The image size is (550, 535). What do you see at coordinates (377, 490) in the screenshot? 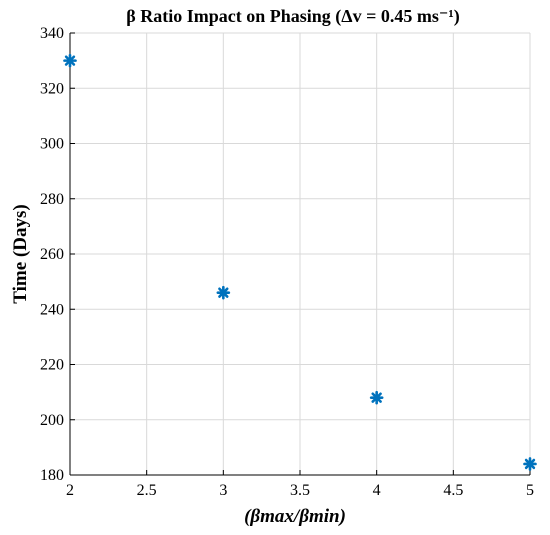
I see `x-tick-label: 4` at bounding box center [377, 490].